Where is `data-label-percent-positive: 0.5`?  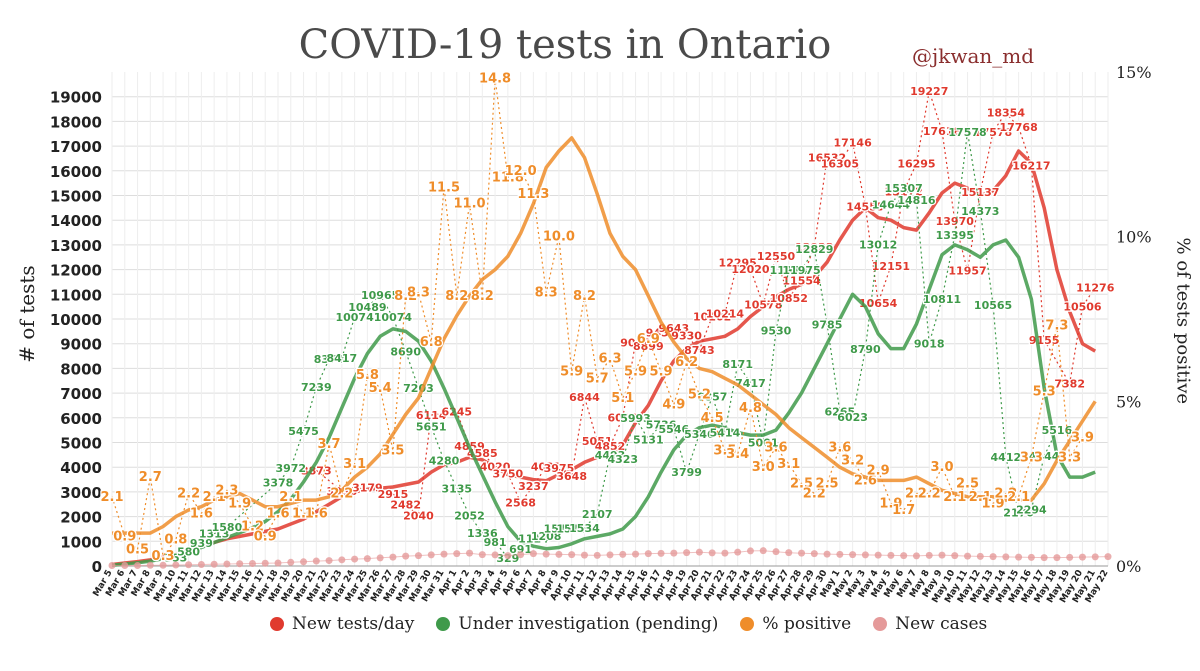
data-label-percent-positive: 0.5 is located at coordinates (137, 550).